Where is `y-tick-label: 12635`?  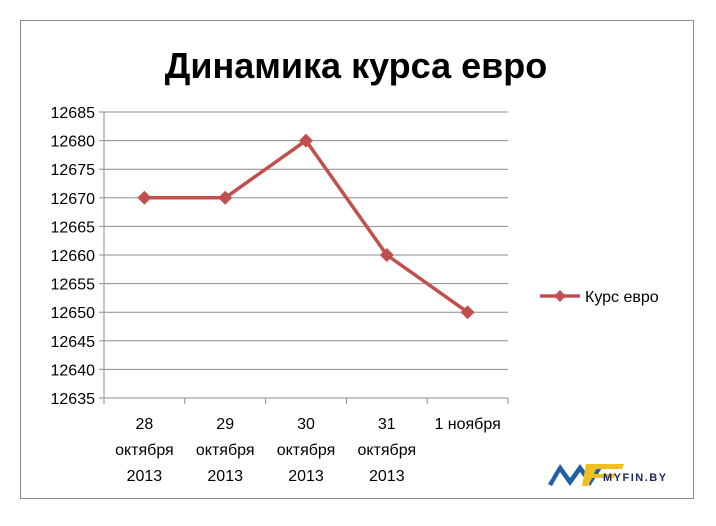
y-tick-label: 12635 is located at coordinates (73, 399).